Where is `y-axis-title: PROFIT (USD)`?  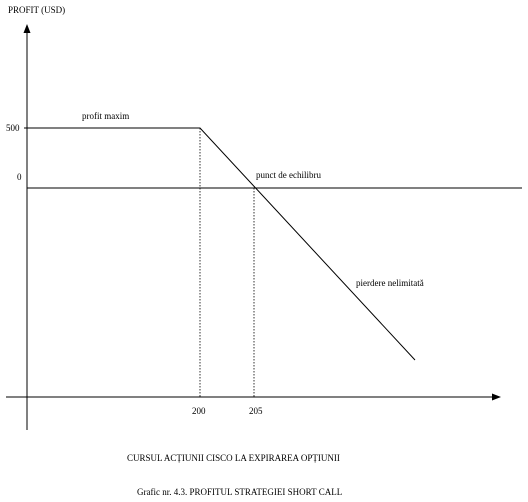 y-axis-title: PROFIT (USD) is located at coordinates (36, 10).